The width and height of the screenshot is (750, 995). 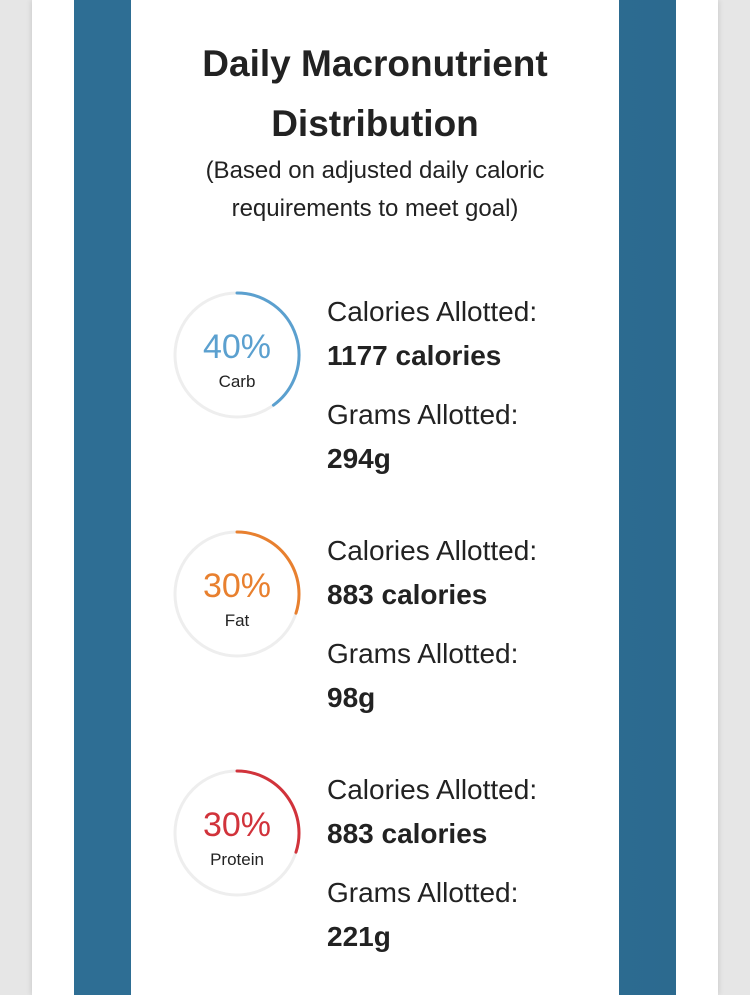 What do you see at coordinates (375, 208) in the screenshot?
I see `card-subtitle-line-2: requirements to meet goal)` at bounding box center [375, 208].